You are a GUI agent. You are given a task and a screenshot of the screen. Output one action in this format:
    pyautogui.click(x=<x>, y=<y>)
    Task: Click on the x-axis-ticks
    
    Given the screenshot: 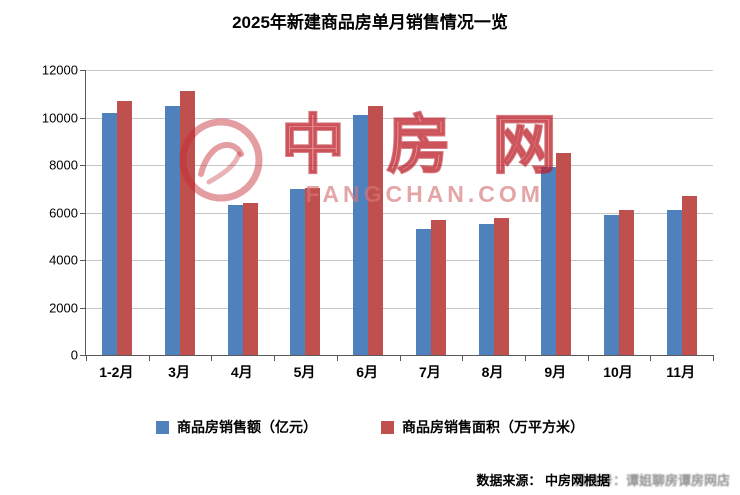 What is the action you would take?
    pyautogui.click(x=400, y=358)
    